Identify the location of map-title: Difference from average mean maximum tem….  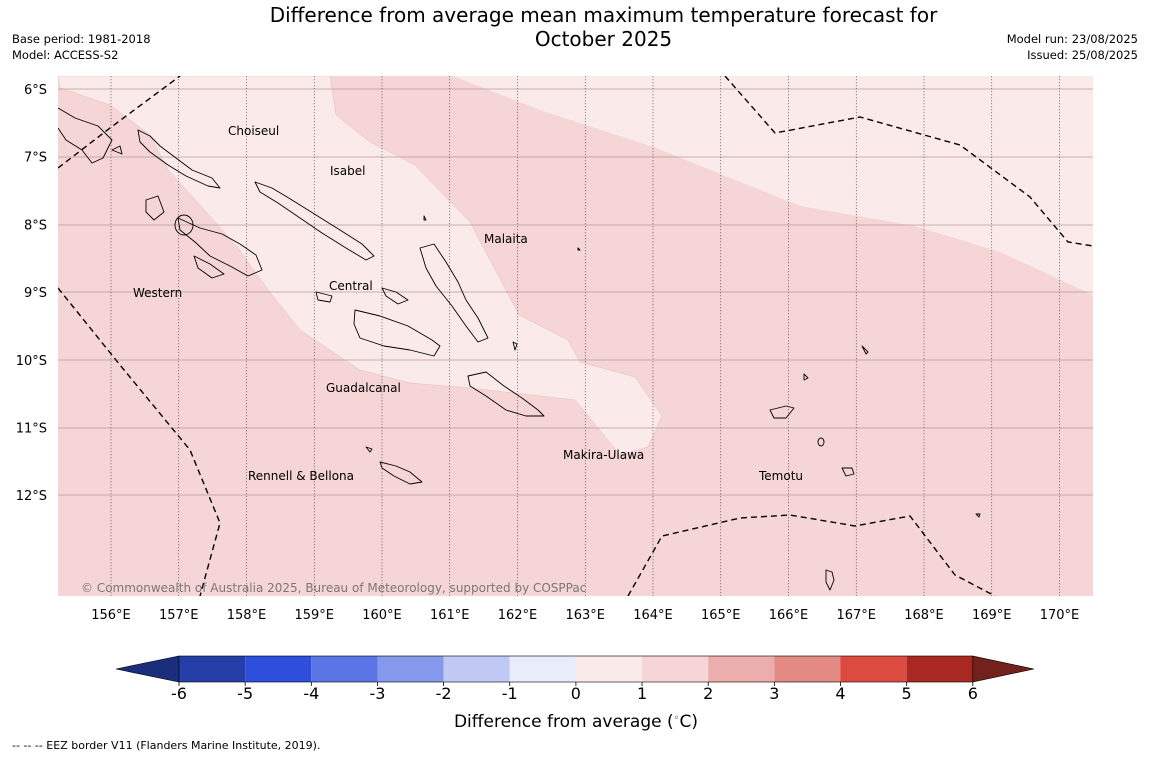
(575, 27).